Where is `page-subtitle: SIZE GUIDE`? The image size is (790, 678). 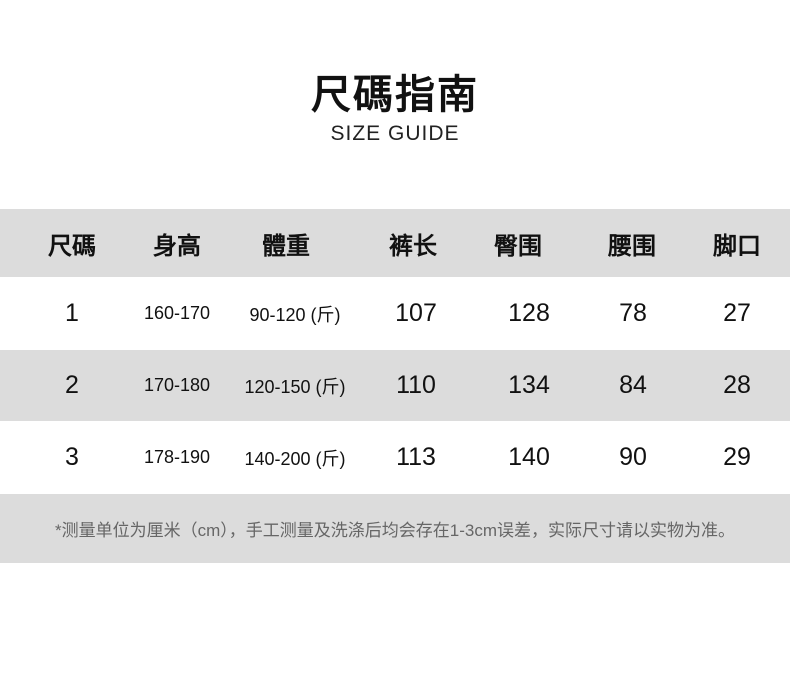
page-subtitle: SIZE GUIDE is located at coordinates (395, 133).